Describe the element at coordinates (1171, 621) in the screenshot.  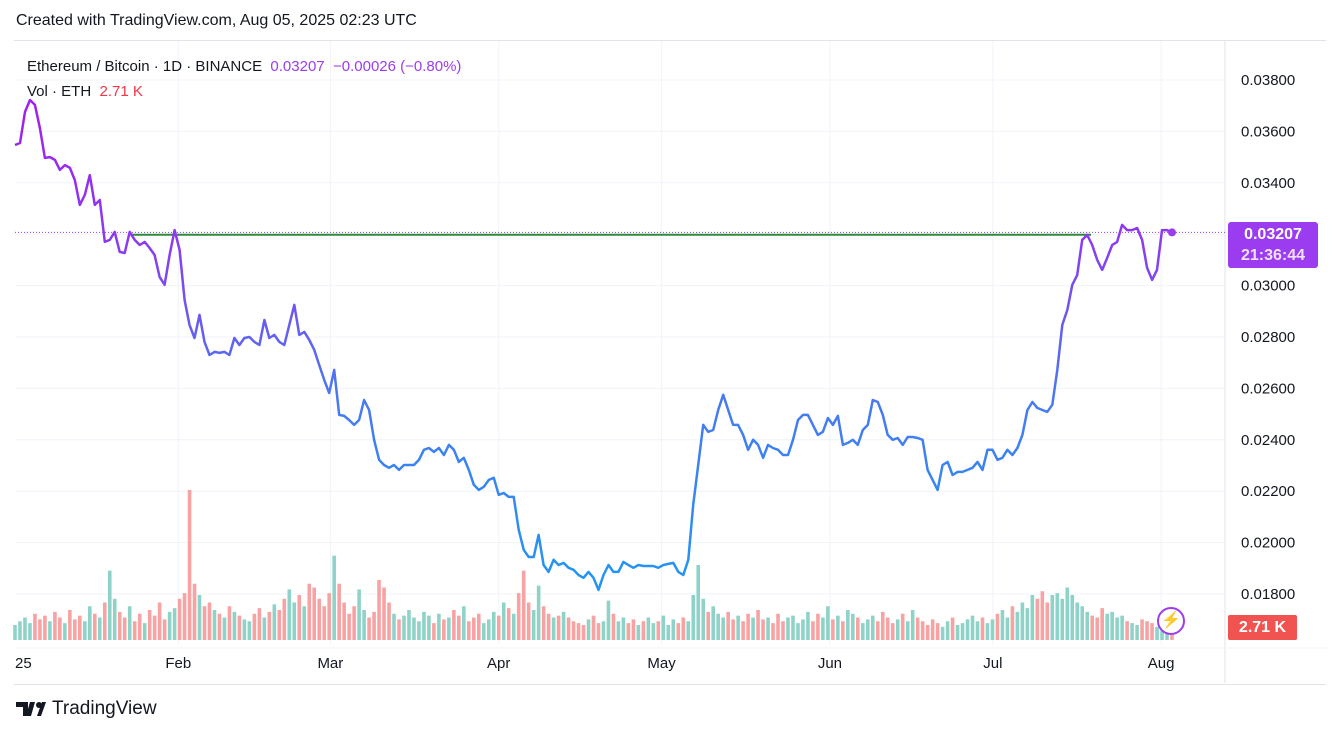
I see `lightning-icon: ⚡` at that location.